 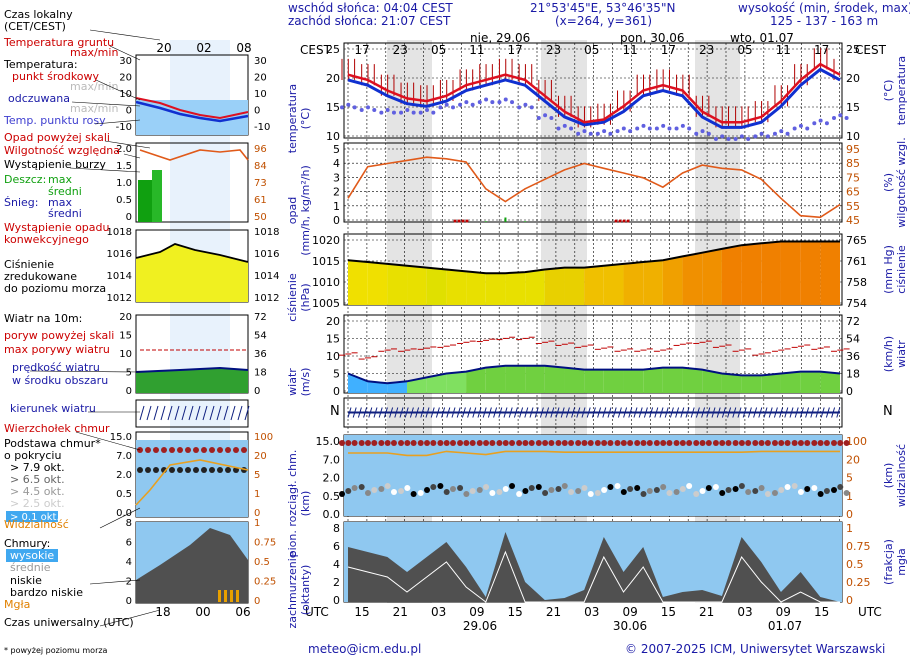 I want to click on legend-leader, so click(x=132, y=156).